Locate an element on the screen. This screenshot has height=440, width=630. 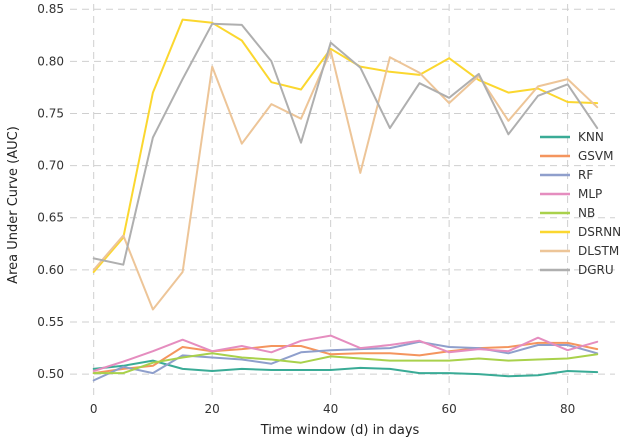
legend-item-dlstm: DLSTM is located at coordinates (579, 251).